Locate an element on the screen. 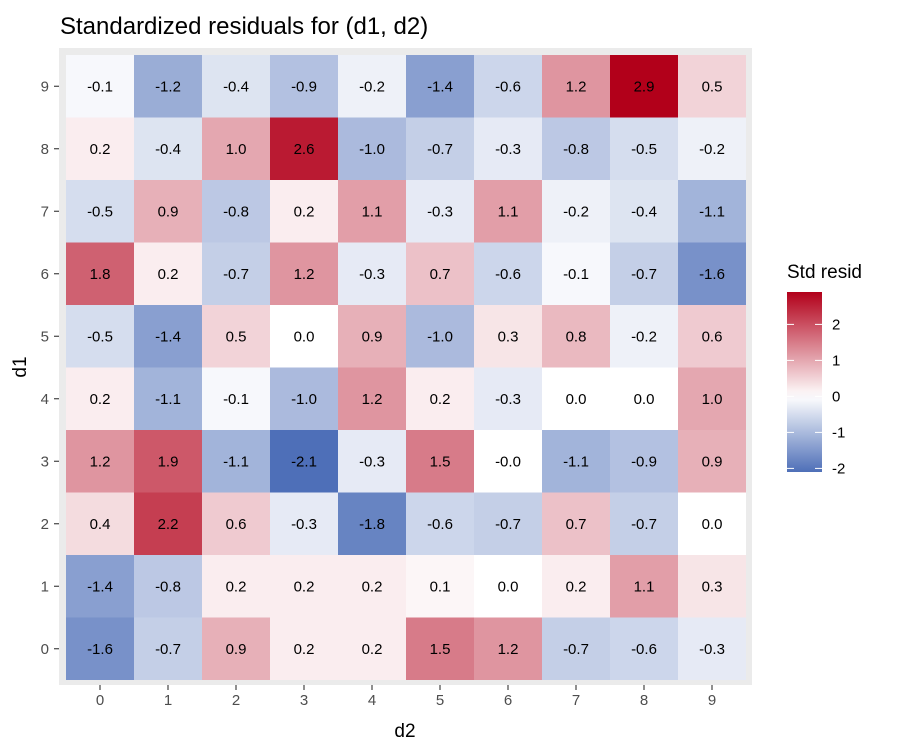 The height and width of the screenshot is (750, 900). chart-title: Standardized residuals for (d1, d2) is located at coordinates (244, 26).